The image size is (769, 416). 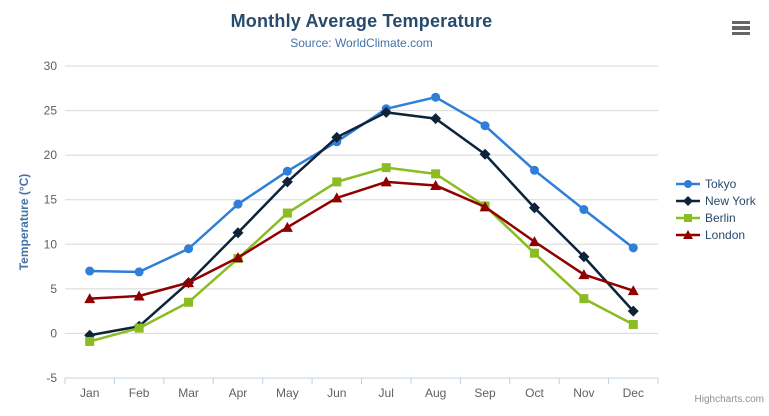 I want to click on svg-text: Apr, so click(x=238, y=393).